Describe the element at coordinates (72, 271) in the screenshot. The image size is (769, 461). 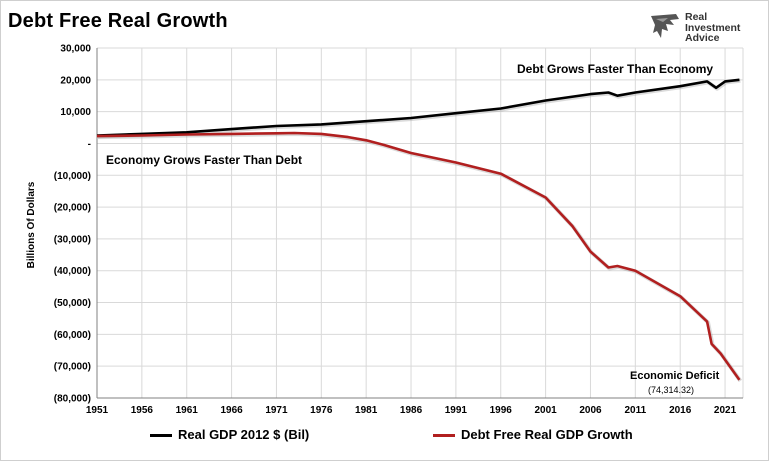
I see `y-tick-label: (40,000)` at that location.